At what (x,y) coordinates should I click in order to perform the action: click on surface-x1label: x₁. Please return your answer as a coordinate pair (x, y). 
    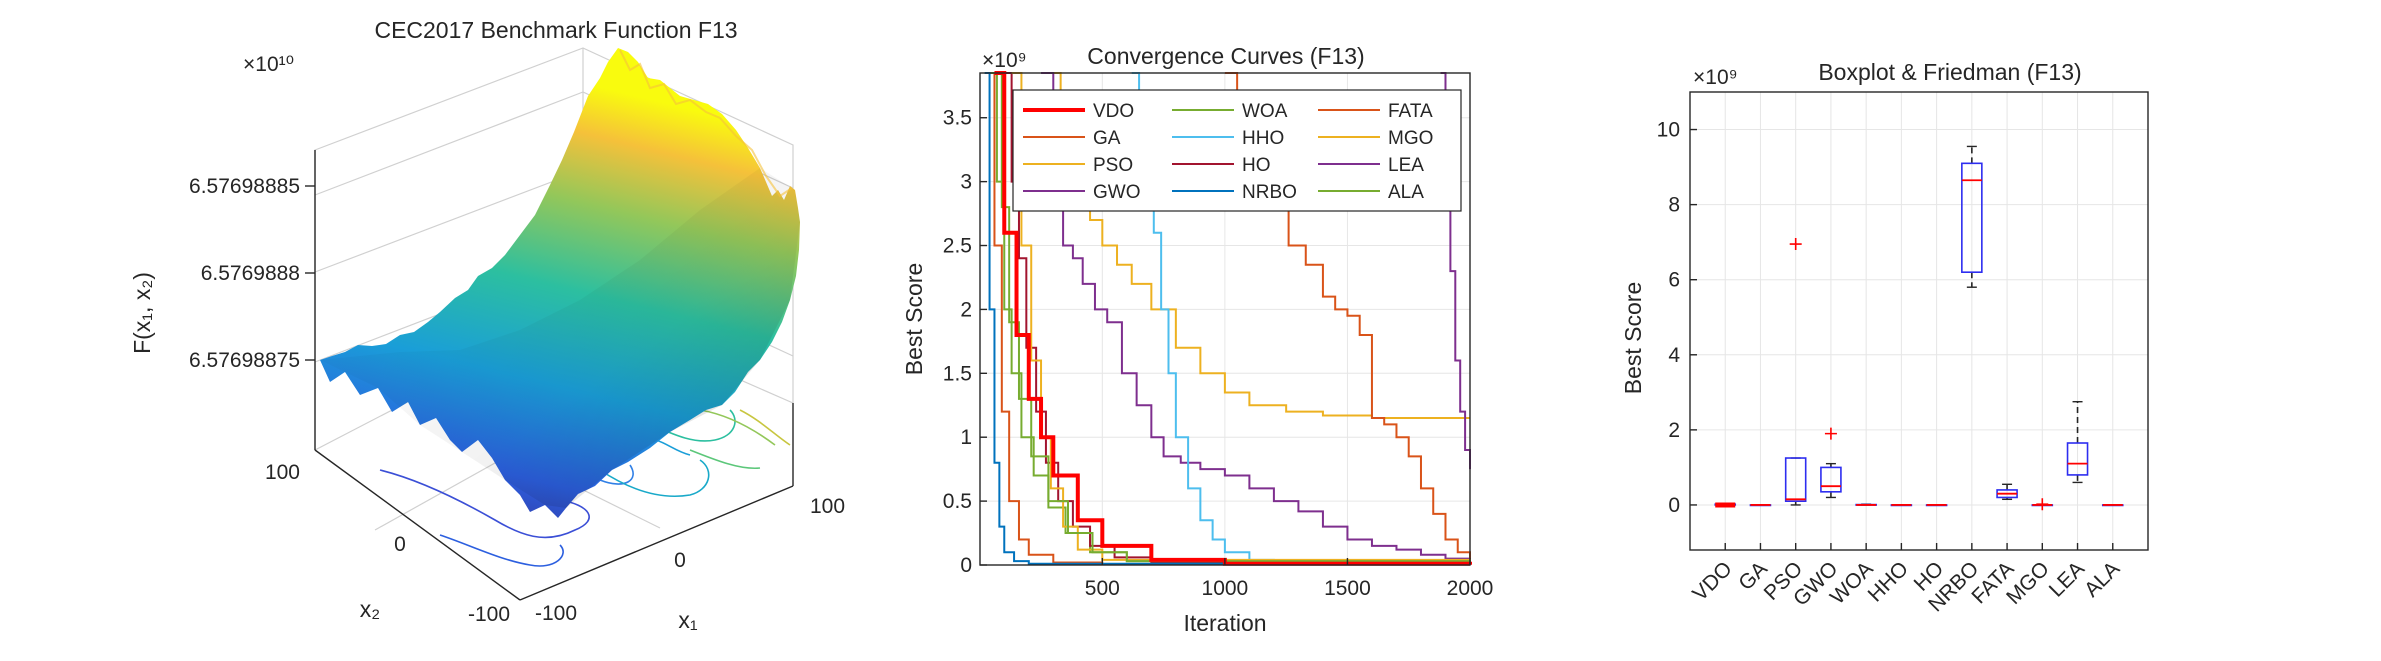
    Looking at the image, I should click on (688, 620).